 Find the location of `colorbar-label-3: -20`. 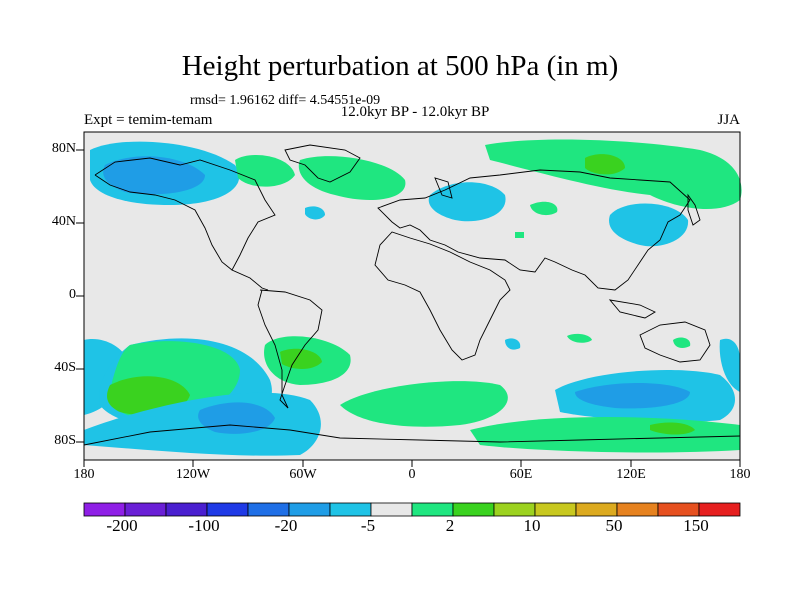

colorbar-label-3: -20 is located at coordinates (286, 525).